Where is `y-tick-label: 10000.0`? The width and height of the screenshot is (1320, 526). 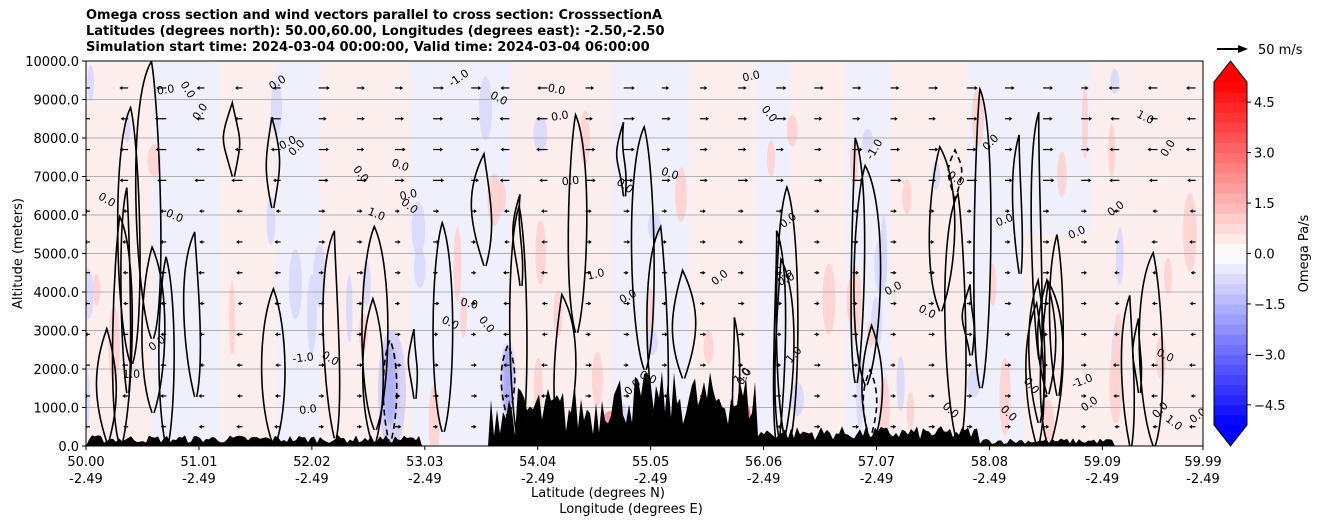
y-tick-label: 10000.0 is located at coordinates (52, 62).